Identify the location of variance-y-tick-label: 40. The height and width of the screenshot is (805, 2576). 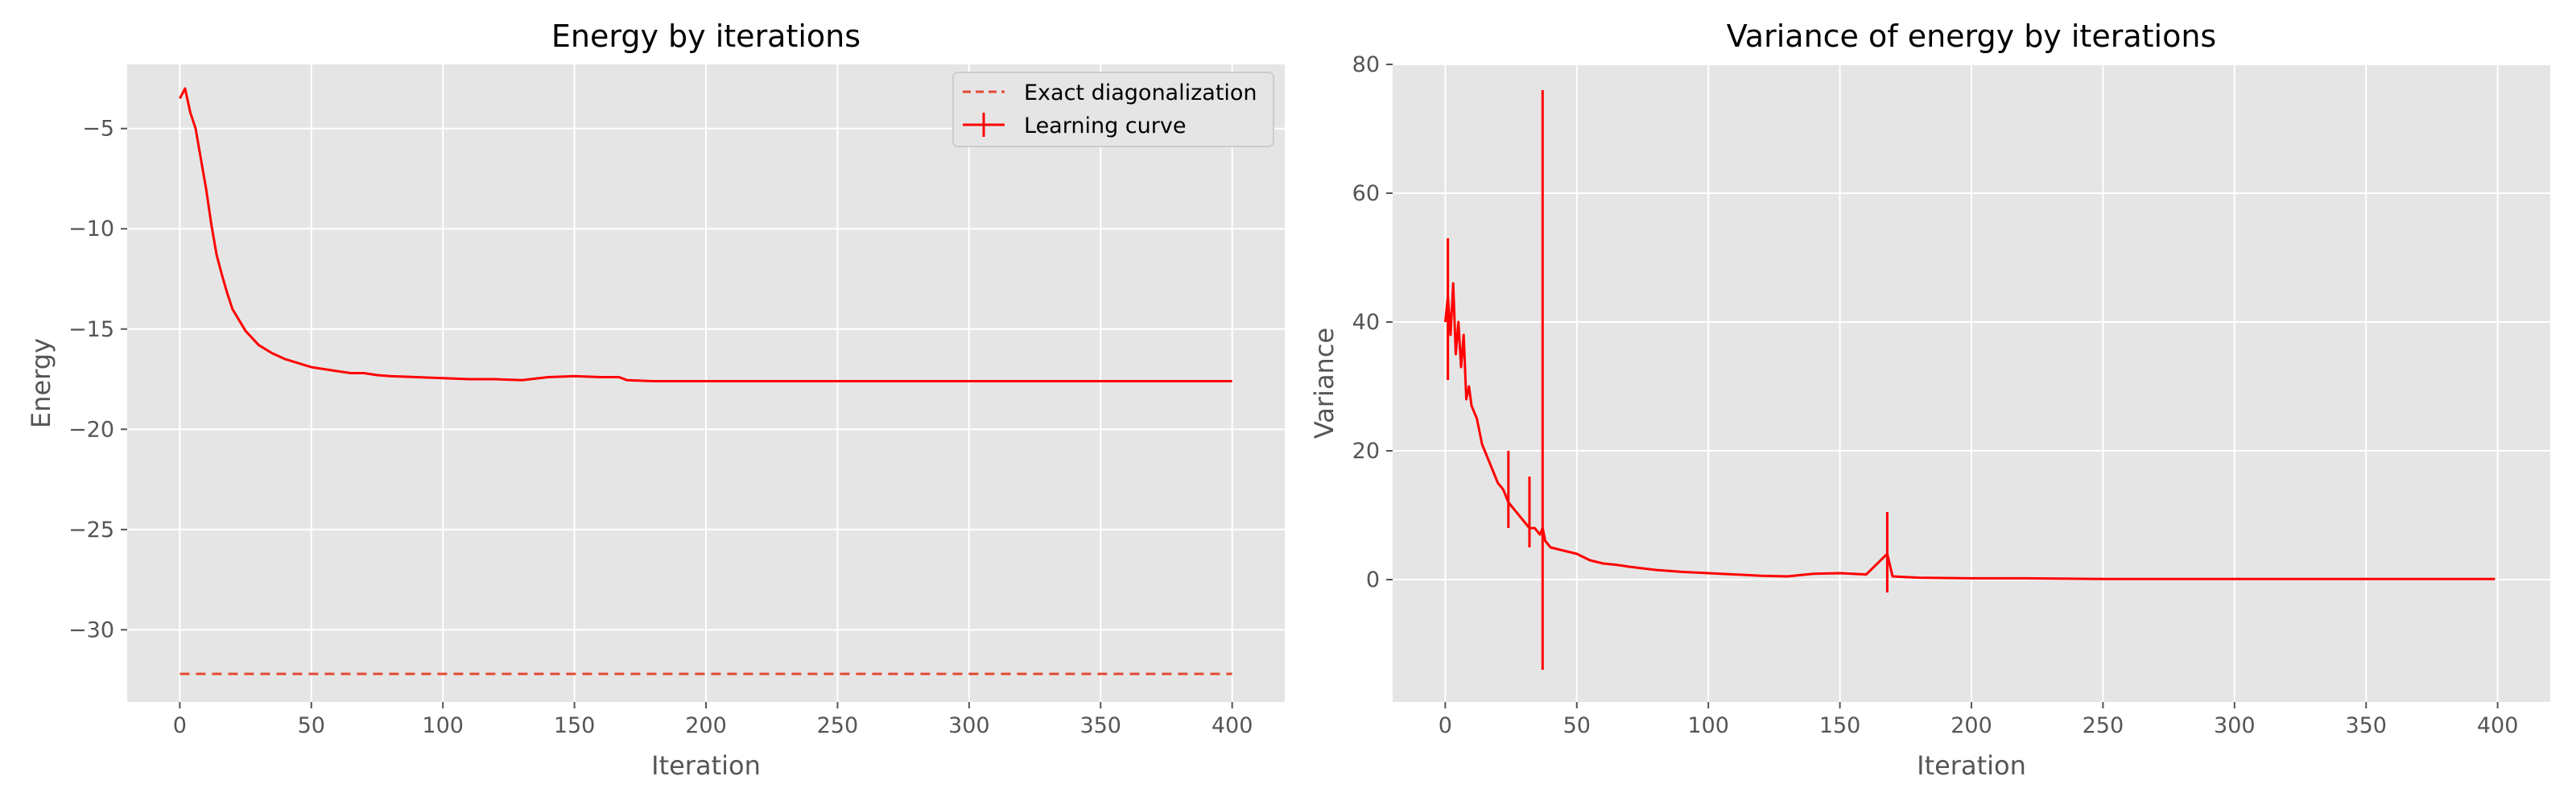
(1366, 322).